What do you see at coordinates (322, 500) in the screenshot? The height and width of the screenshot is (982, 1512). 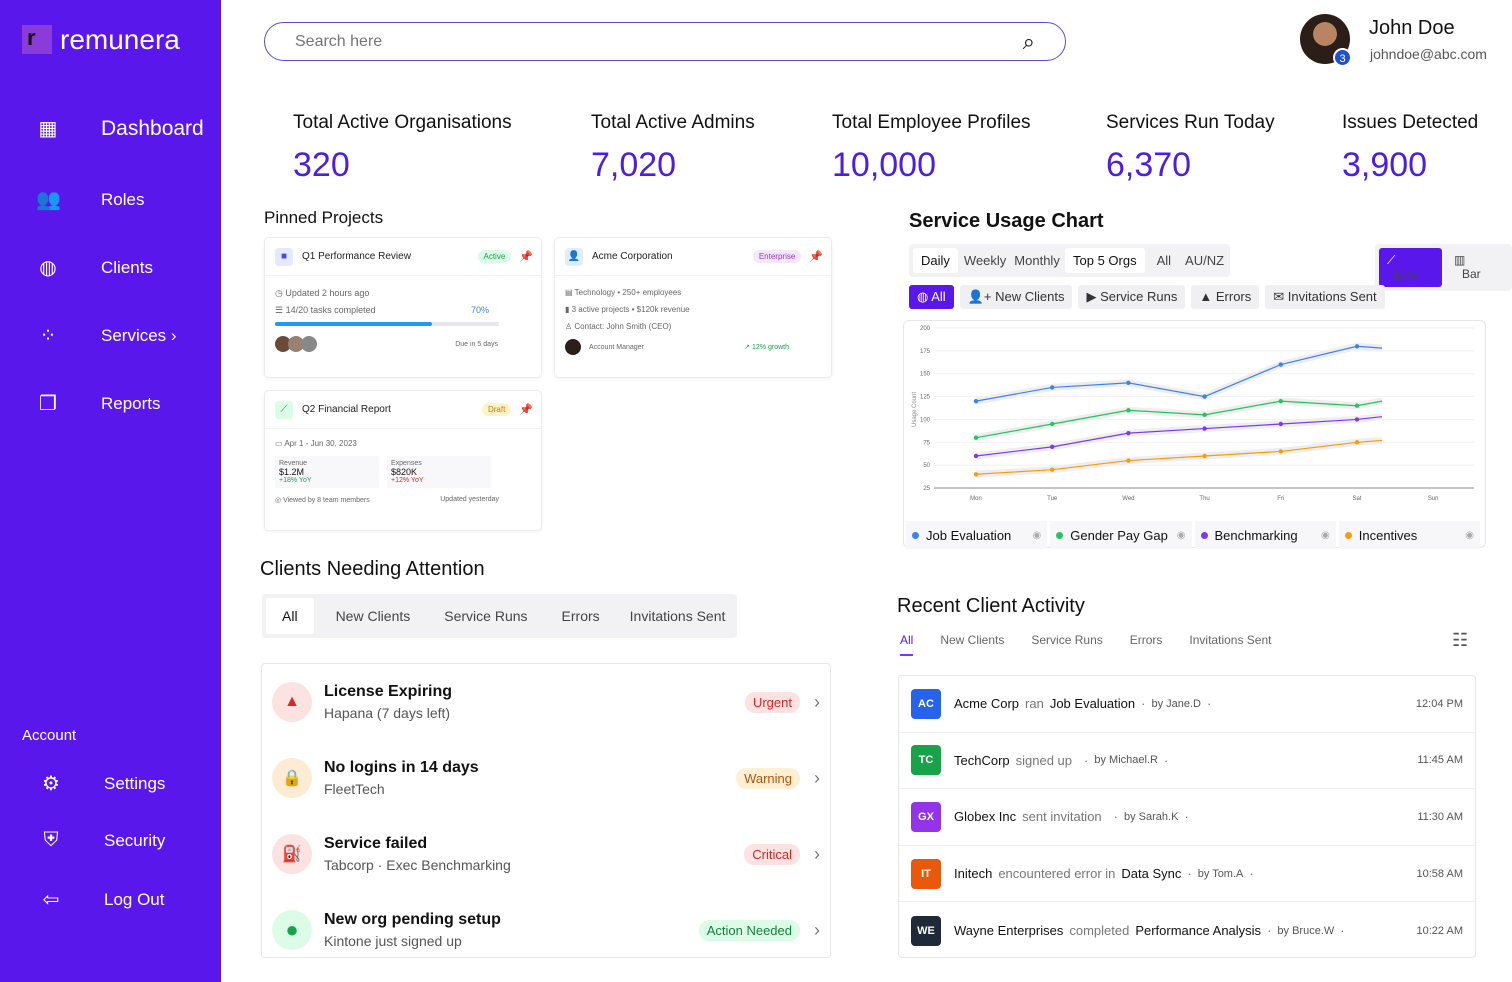 I see `viewed-text: ◎ Viewed by 8 team members` at bounding box center [322, 500].